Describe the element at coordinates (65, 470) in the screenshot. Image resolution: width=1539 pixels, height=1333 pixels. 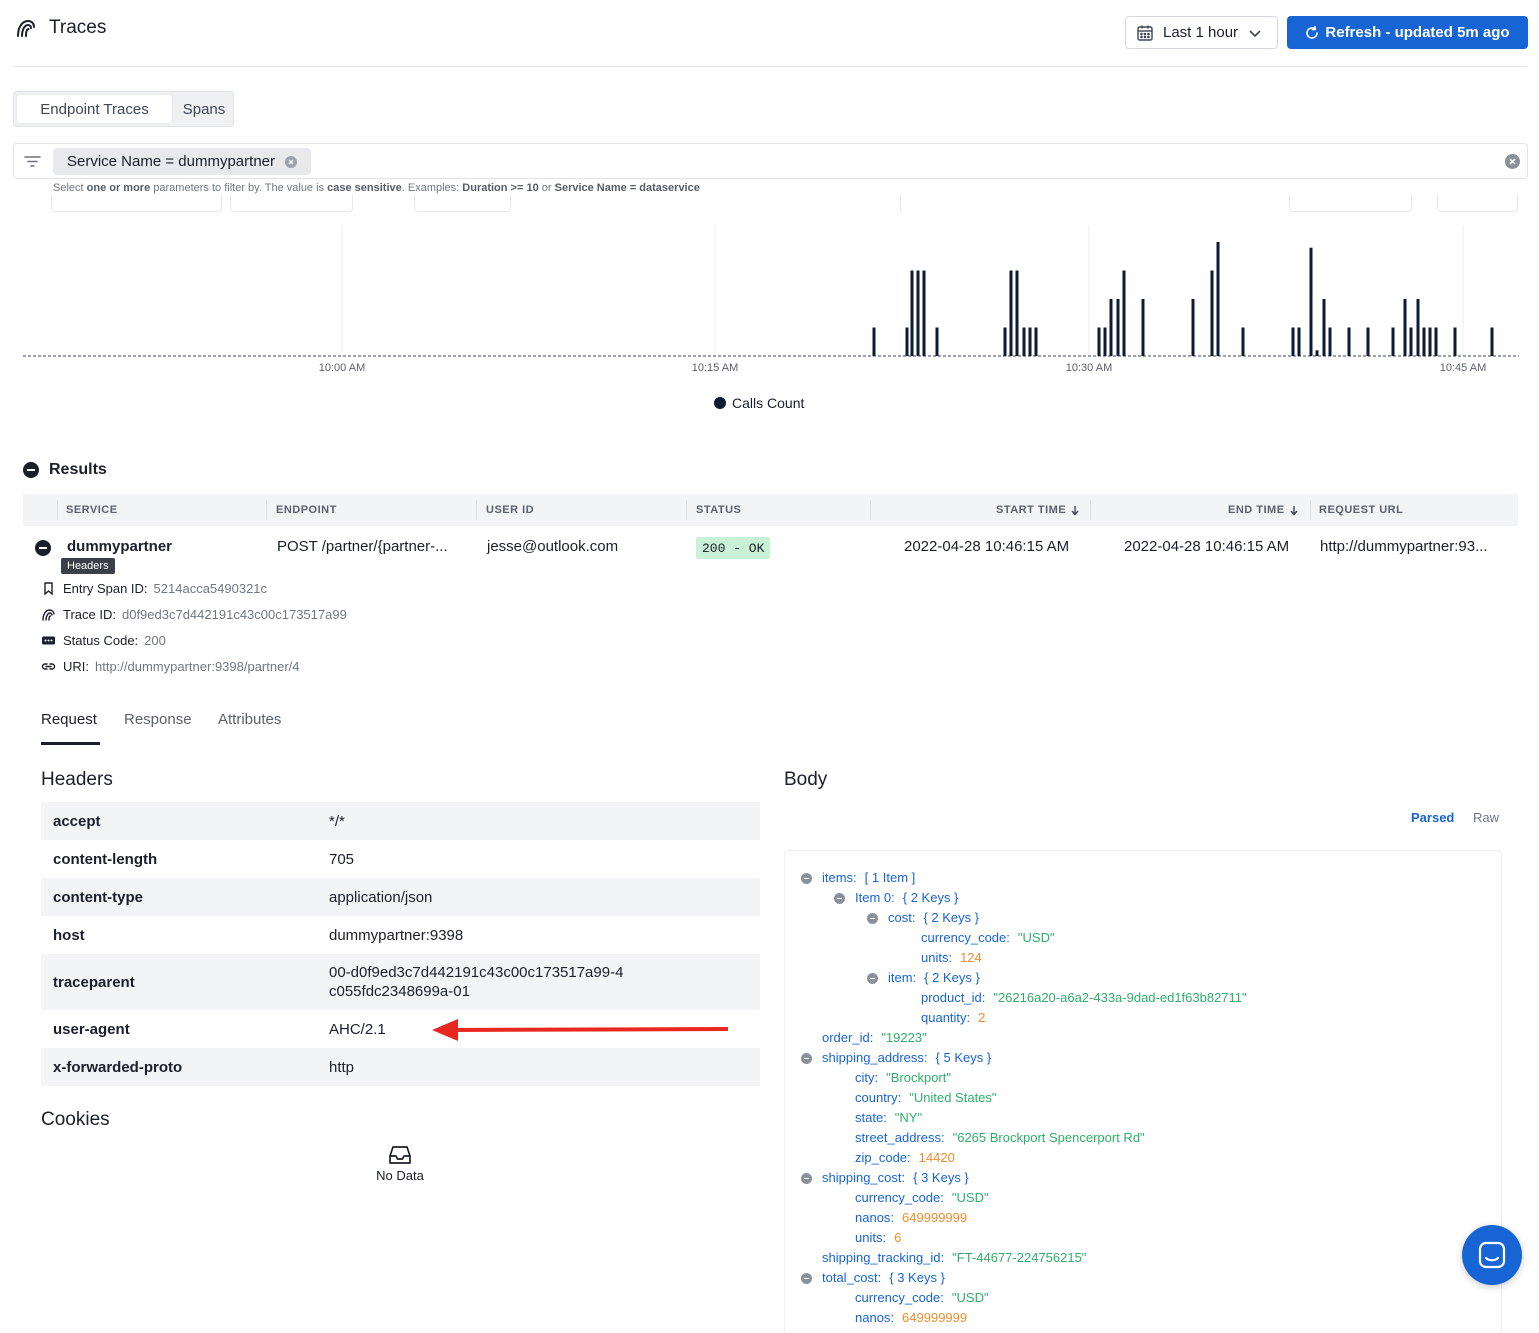
I see `results-header: Results` at that location.